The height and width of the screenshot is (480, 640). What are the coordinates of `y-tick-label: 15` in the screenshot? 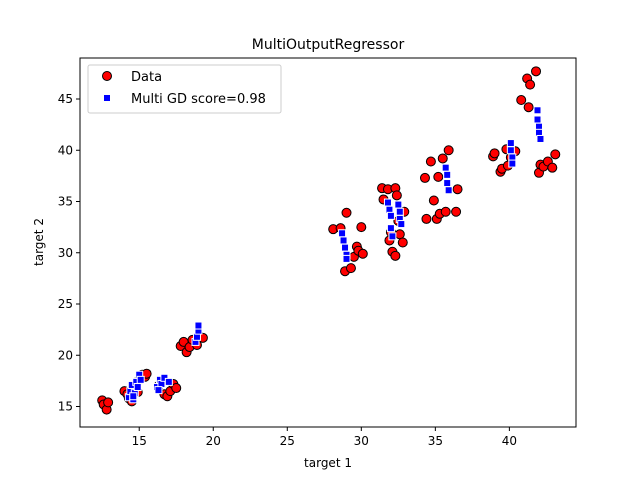 It's located at (65, 407).